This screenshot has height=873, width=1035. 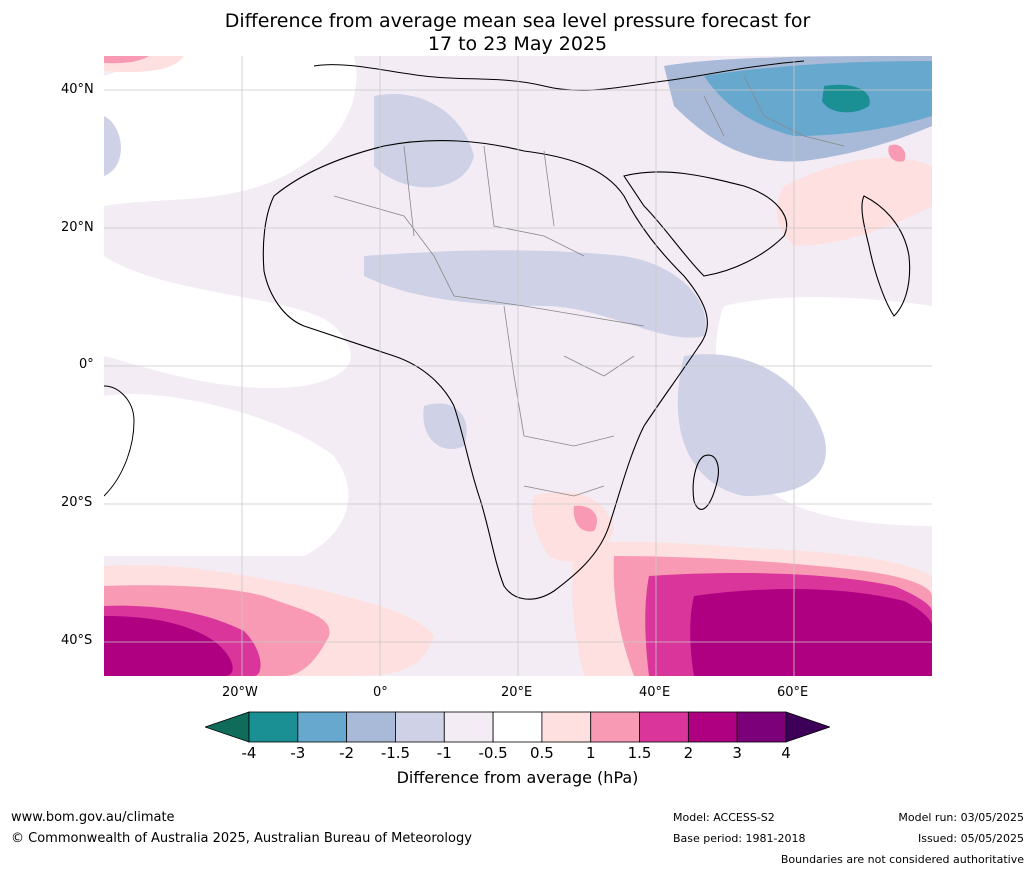 What do you see at coordinates (559, 75) in the screenshot?
I see `mediterranean-coastline` at bounding box center [559, 75].